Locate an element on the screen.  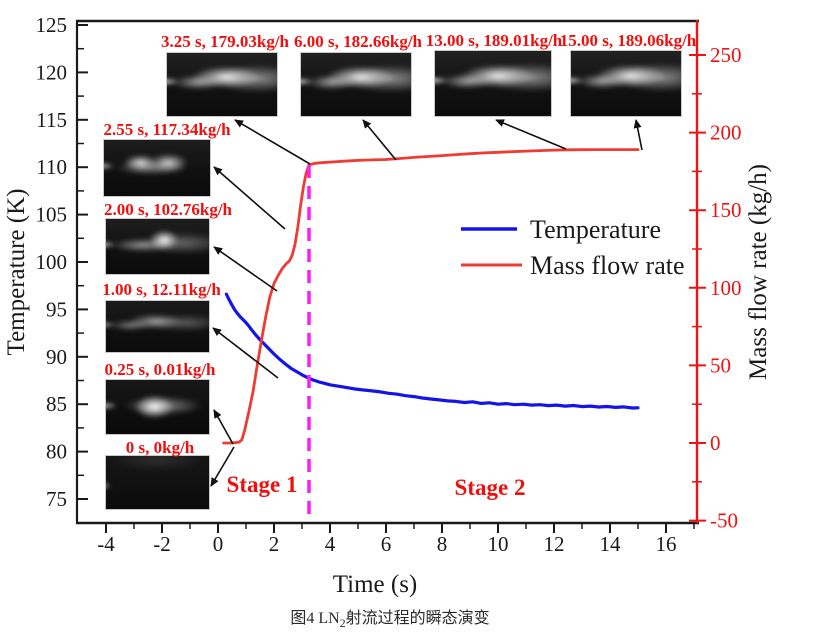
jet-photo-2-00s is located at coordinates (157, 246).